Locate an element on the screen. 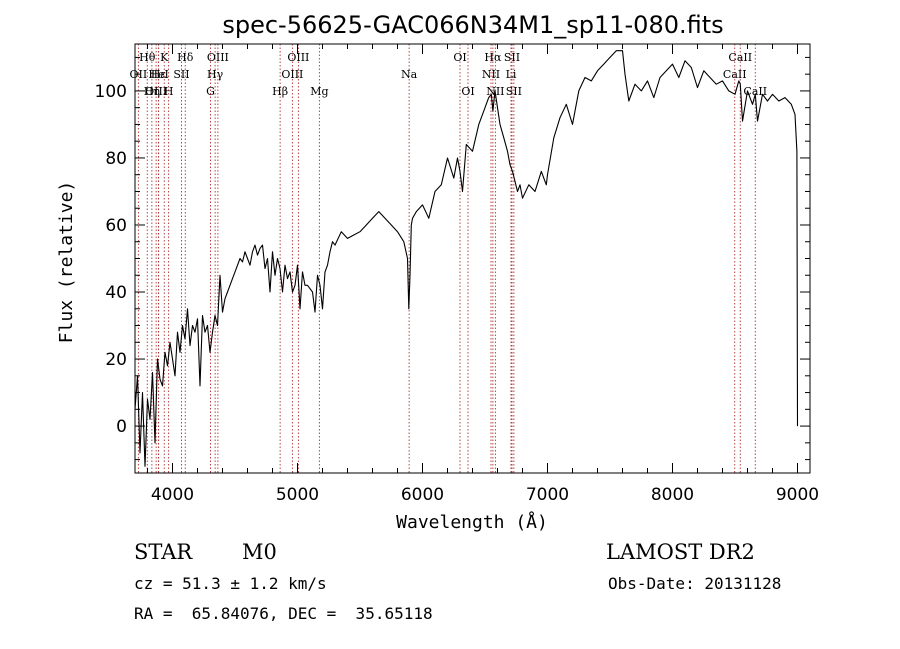 The width and height of the screenshot is (900, 649). redshift-velocity: cz = 51.3 ± 1.2 km/s is located at coordinates (230, 583).